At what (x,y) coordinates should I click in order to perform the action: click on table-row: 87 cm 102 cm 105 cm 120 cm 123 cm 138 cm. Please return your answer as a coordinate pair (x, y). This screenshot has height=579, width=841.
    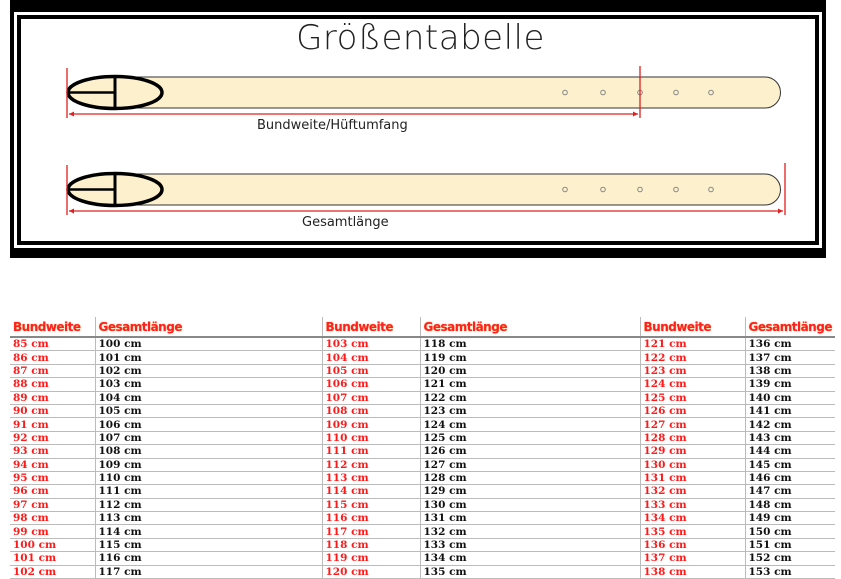
    Looking at the image, I should click on (422, 371).